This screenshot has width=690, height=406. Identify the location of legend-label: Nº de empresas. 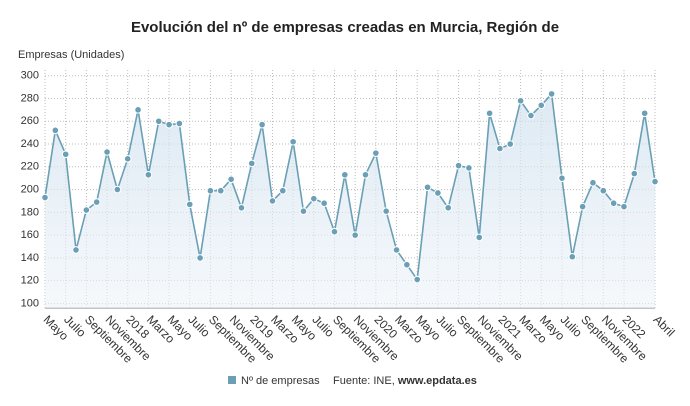
(280, 381).